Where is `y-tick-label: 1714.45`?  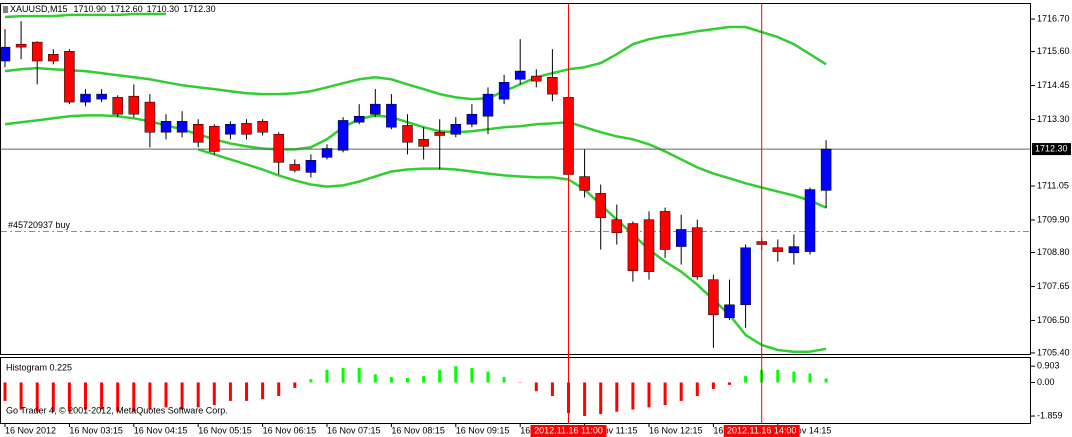 y-tick-label: 1714.45 is located at coordinates (1053, 85).